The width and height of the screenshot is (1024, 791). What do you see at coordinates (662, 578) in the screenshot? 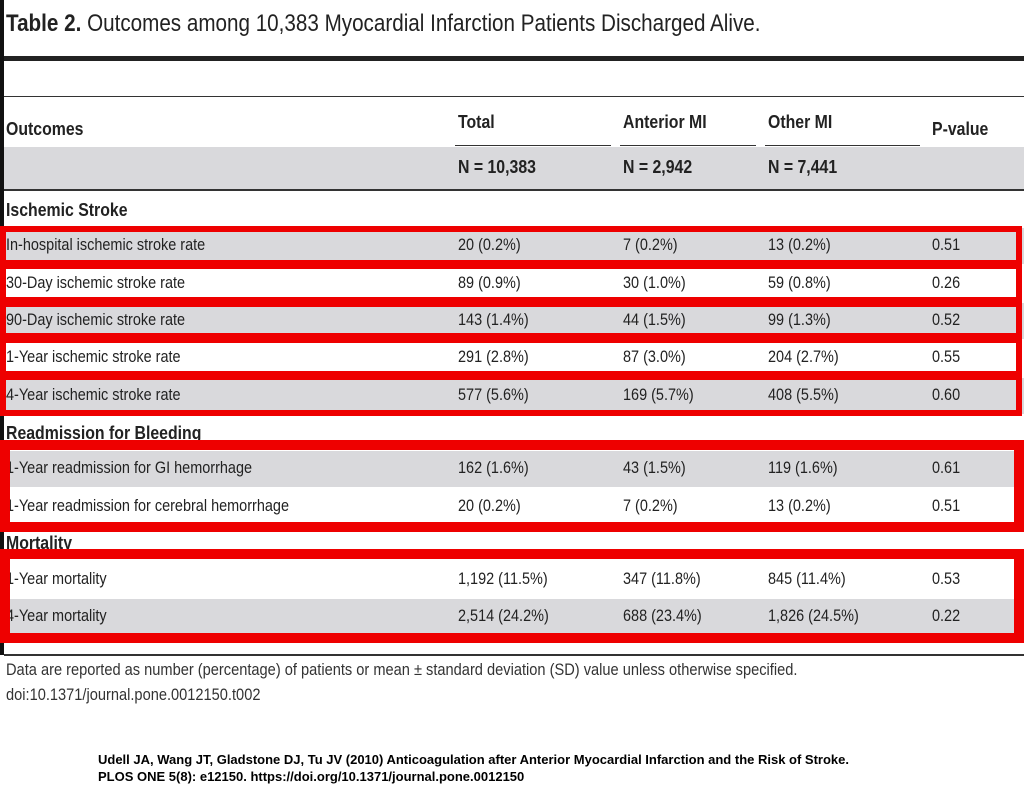
I see `cell-anterior: 347 (11.8%)` at bounding box center [662, 578].